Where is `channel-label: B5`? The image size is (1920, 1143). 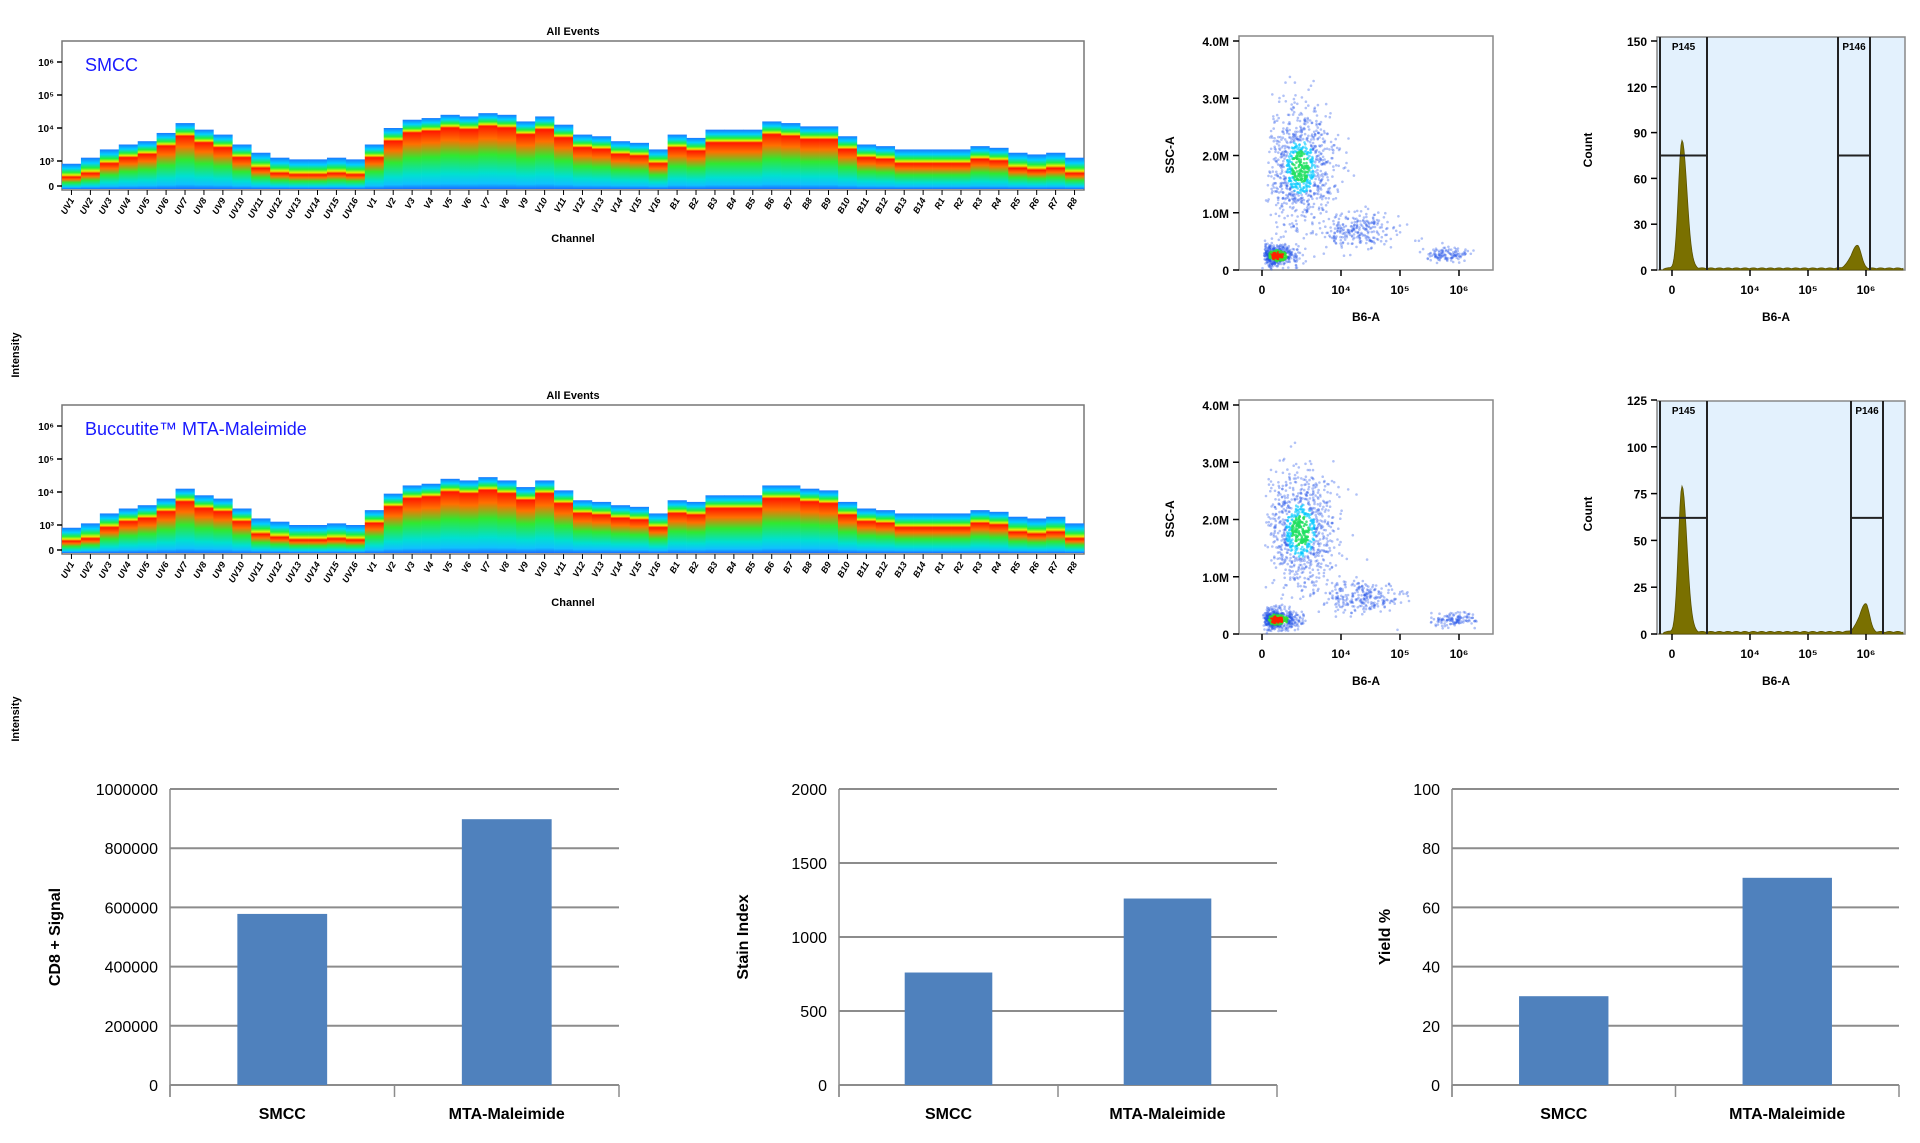 channel-label: B5 is located at coordinates (750, 567).